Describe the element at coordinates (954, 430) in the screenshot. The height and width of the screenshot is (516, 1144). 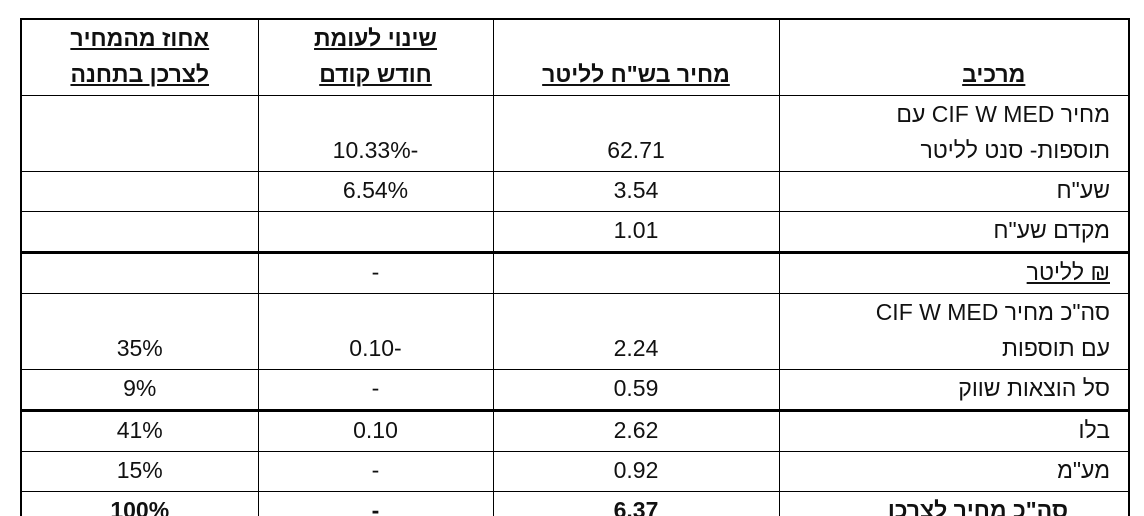
I see `table-cell: בלו` at that location.